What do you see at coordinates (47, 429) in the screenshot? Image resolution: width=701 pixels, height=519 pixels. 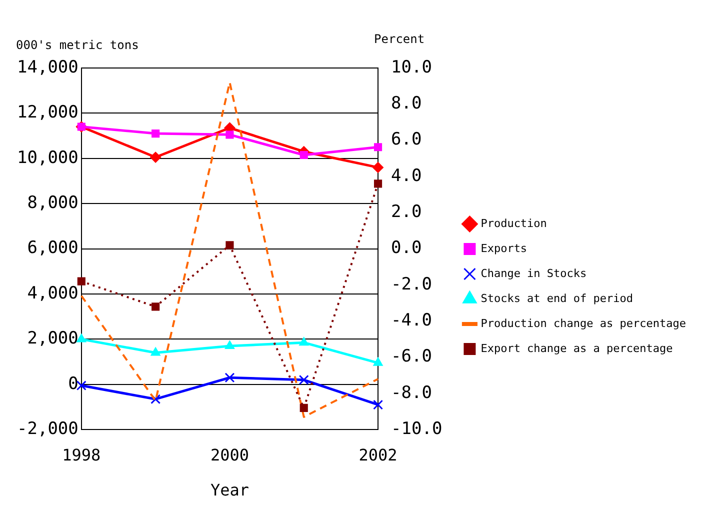 I see `y-tick-label: -2,000` at bounding box center [47, 429].